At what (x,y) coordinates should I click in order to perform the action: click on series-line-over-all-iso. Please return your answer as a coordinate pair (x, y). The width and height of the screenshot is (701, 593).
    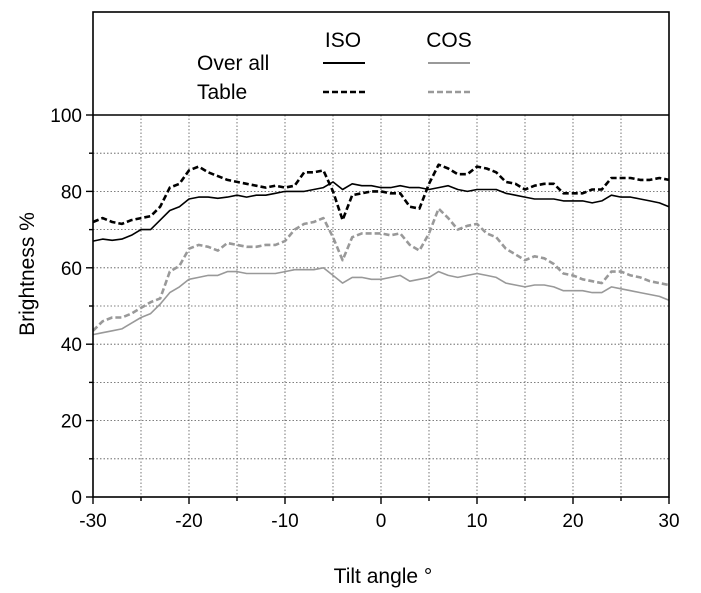
    Looking at the image, I should click on (381, 211).